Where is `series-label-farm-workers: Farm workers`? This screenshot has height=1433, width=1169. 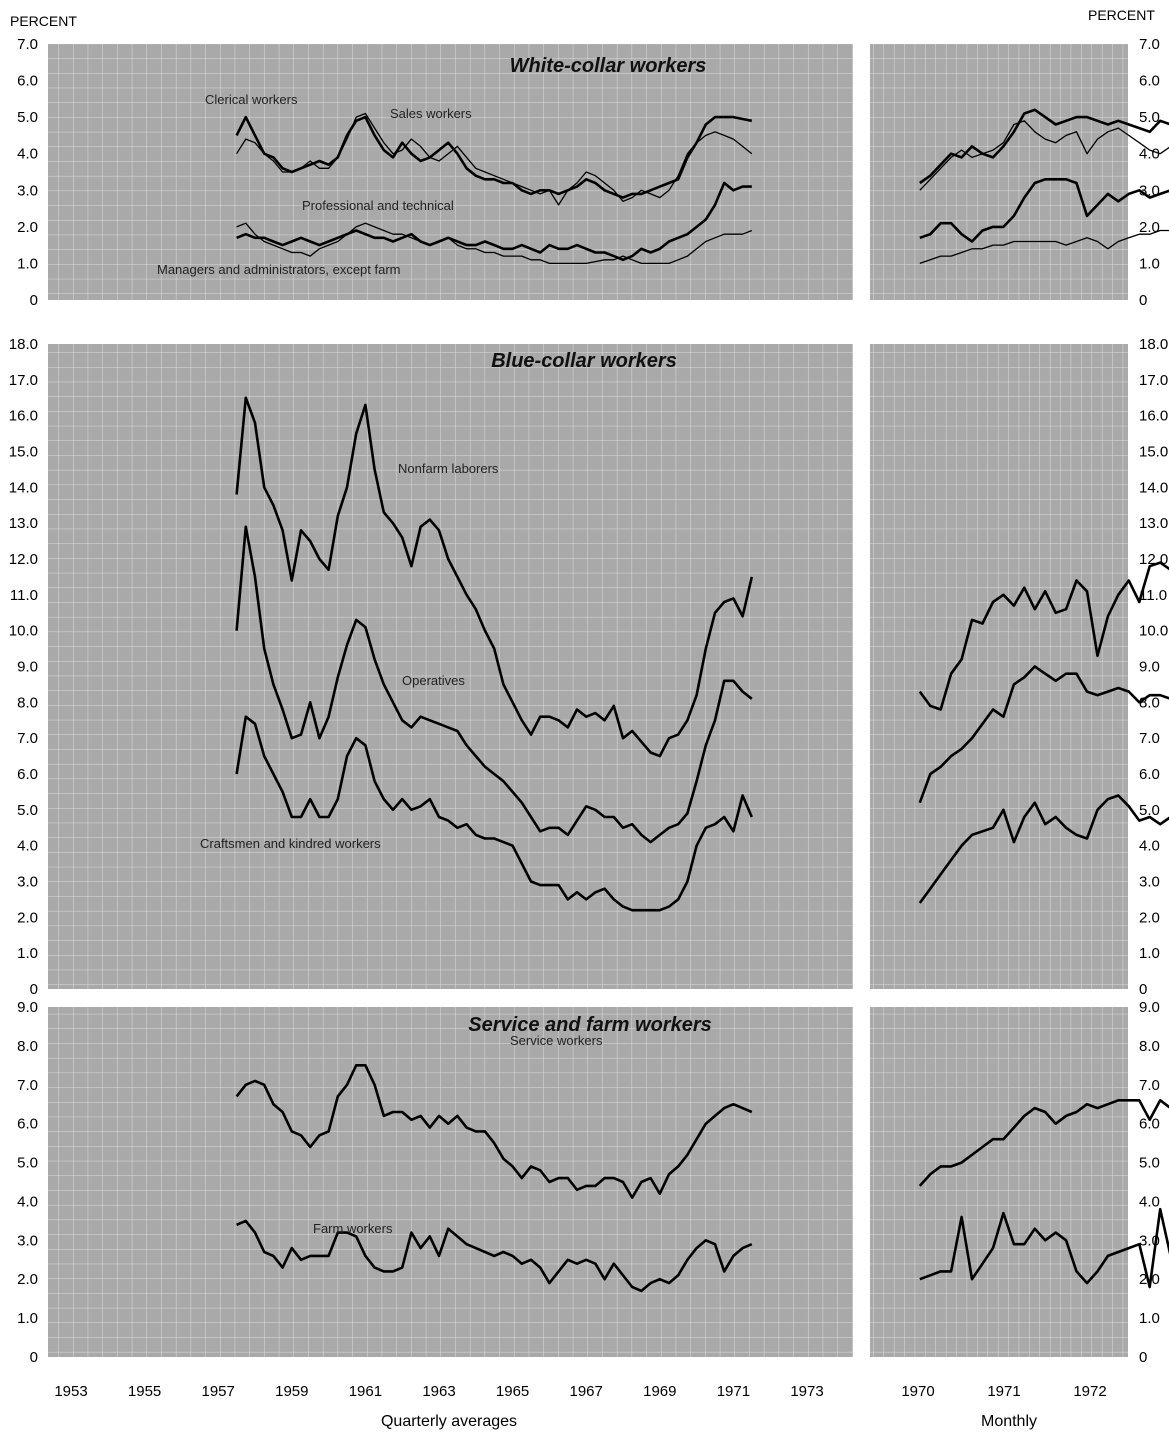 series-label-farm-workers: Farm workers is located at coordinates (353, 1228).